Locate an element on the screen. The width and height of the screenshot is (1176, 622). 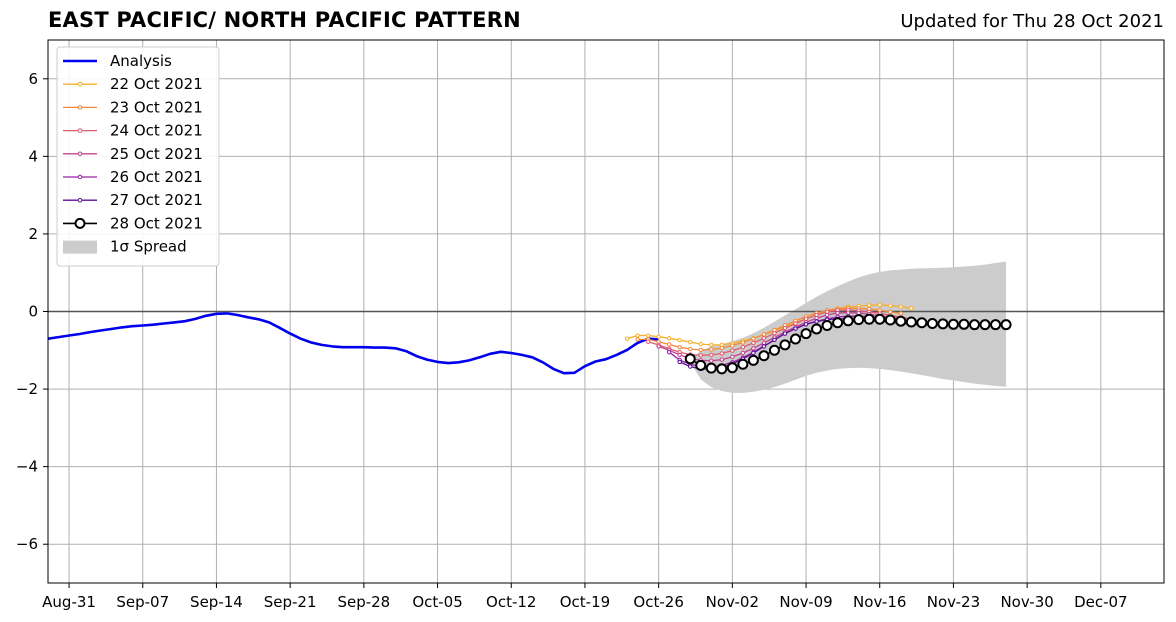
x-tick-label: Nov-30 is located at coordinates (1026, 602).